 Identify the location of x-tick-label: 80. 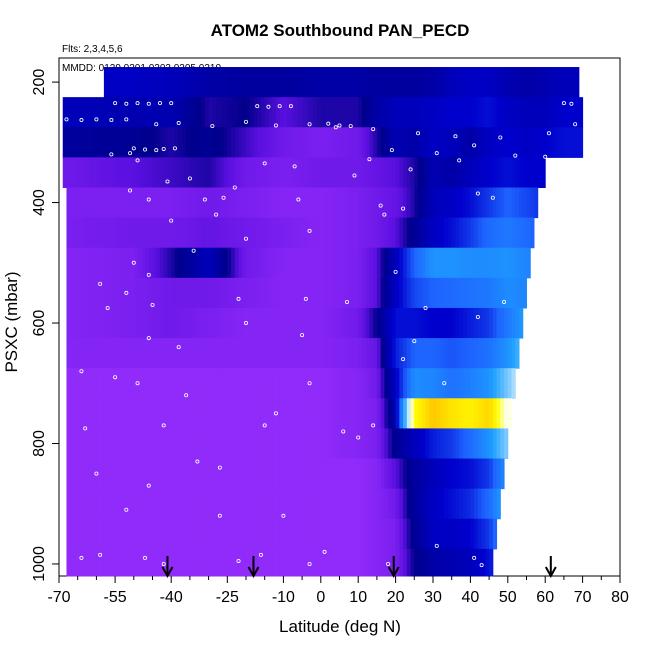
(620, 597).